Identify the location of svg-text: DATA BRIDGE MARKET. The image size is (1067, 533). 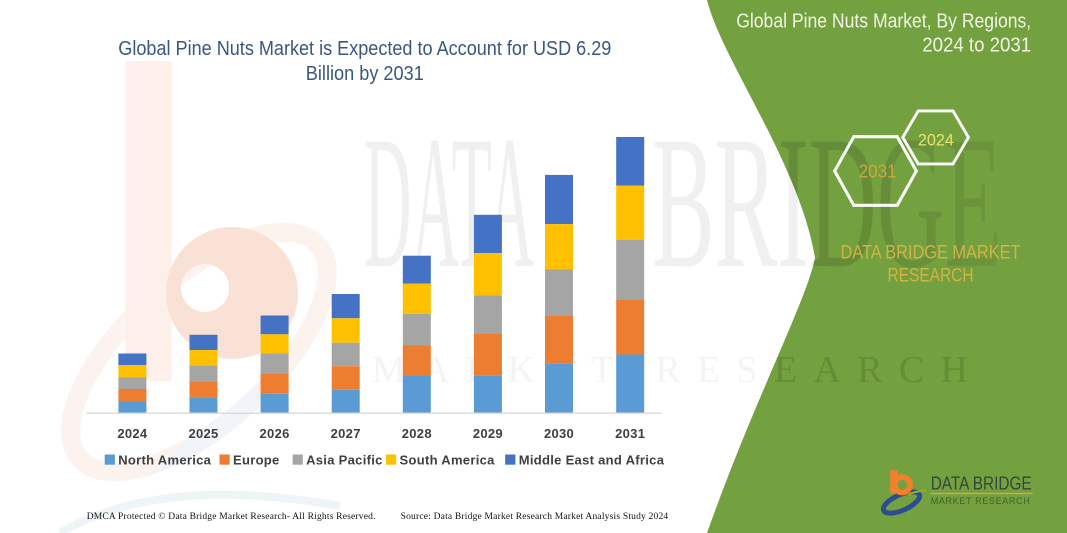
(931, 253).